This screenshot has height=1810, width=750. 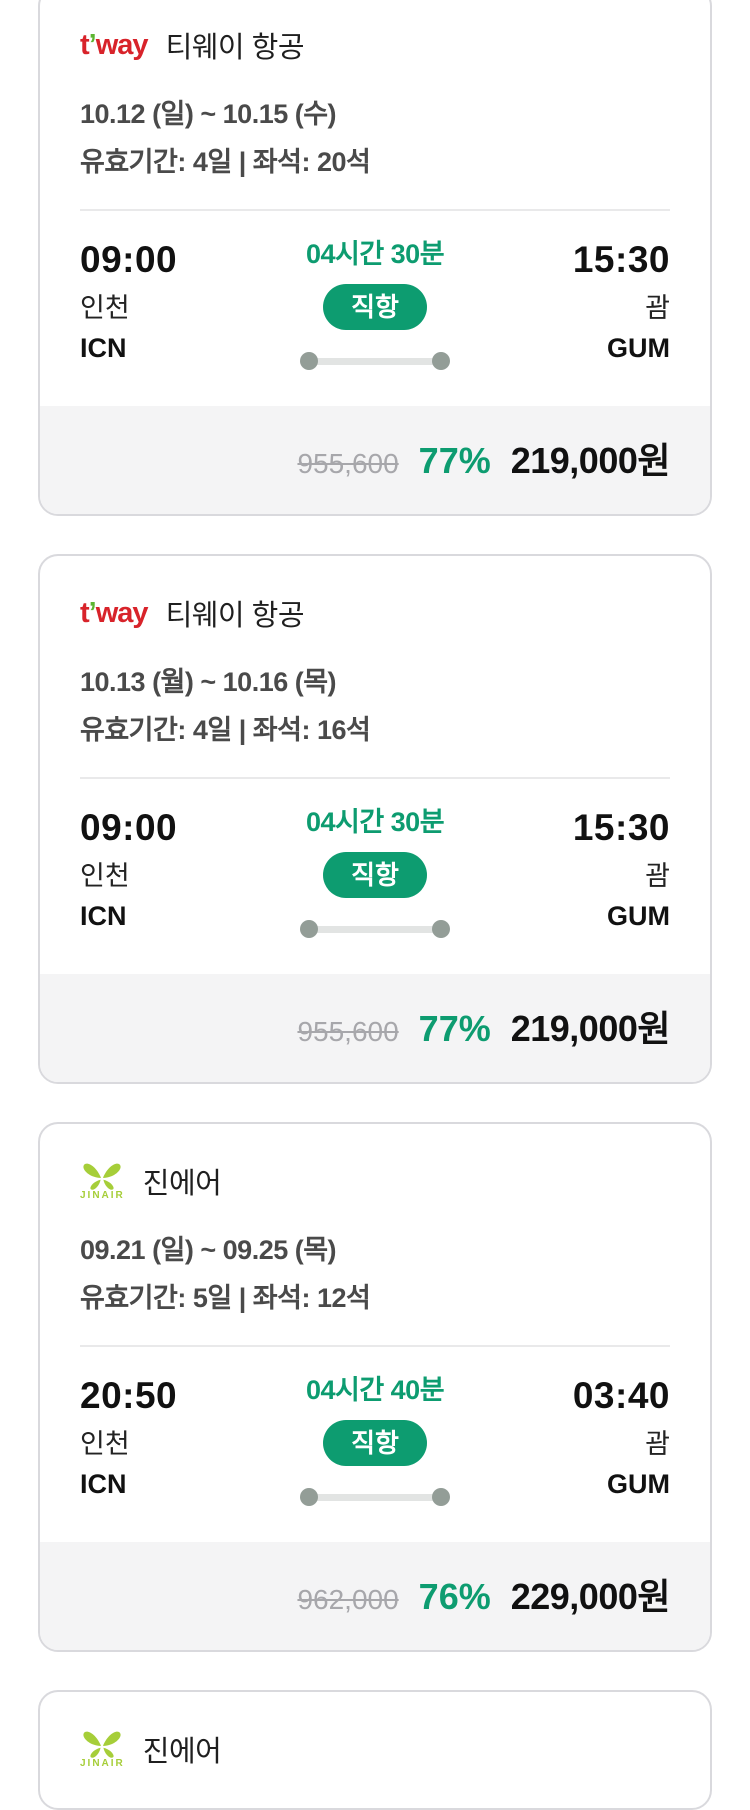 I want to click on date-range: 09.21 (일) ~ 09.25 (목), so click(x=208, y=1250).